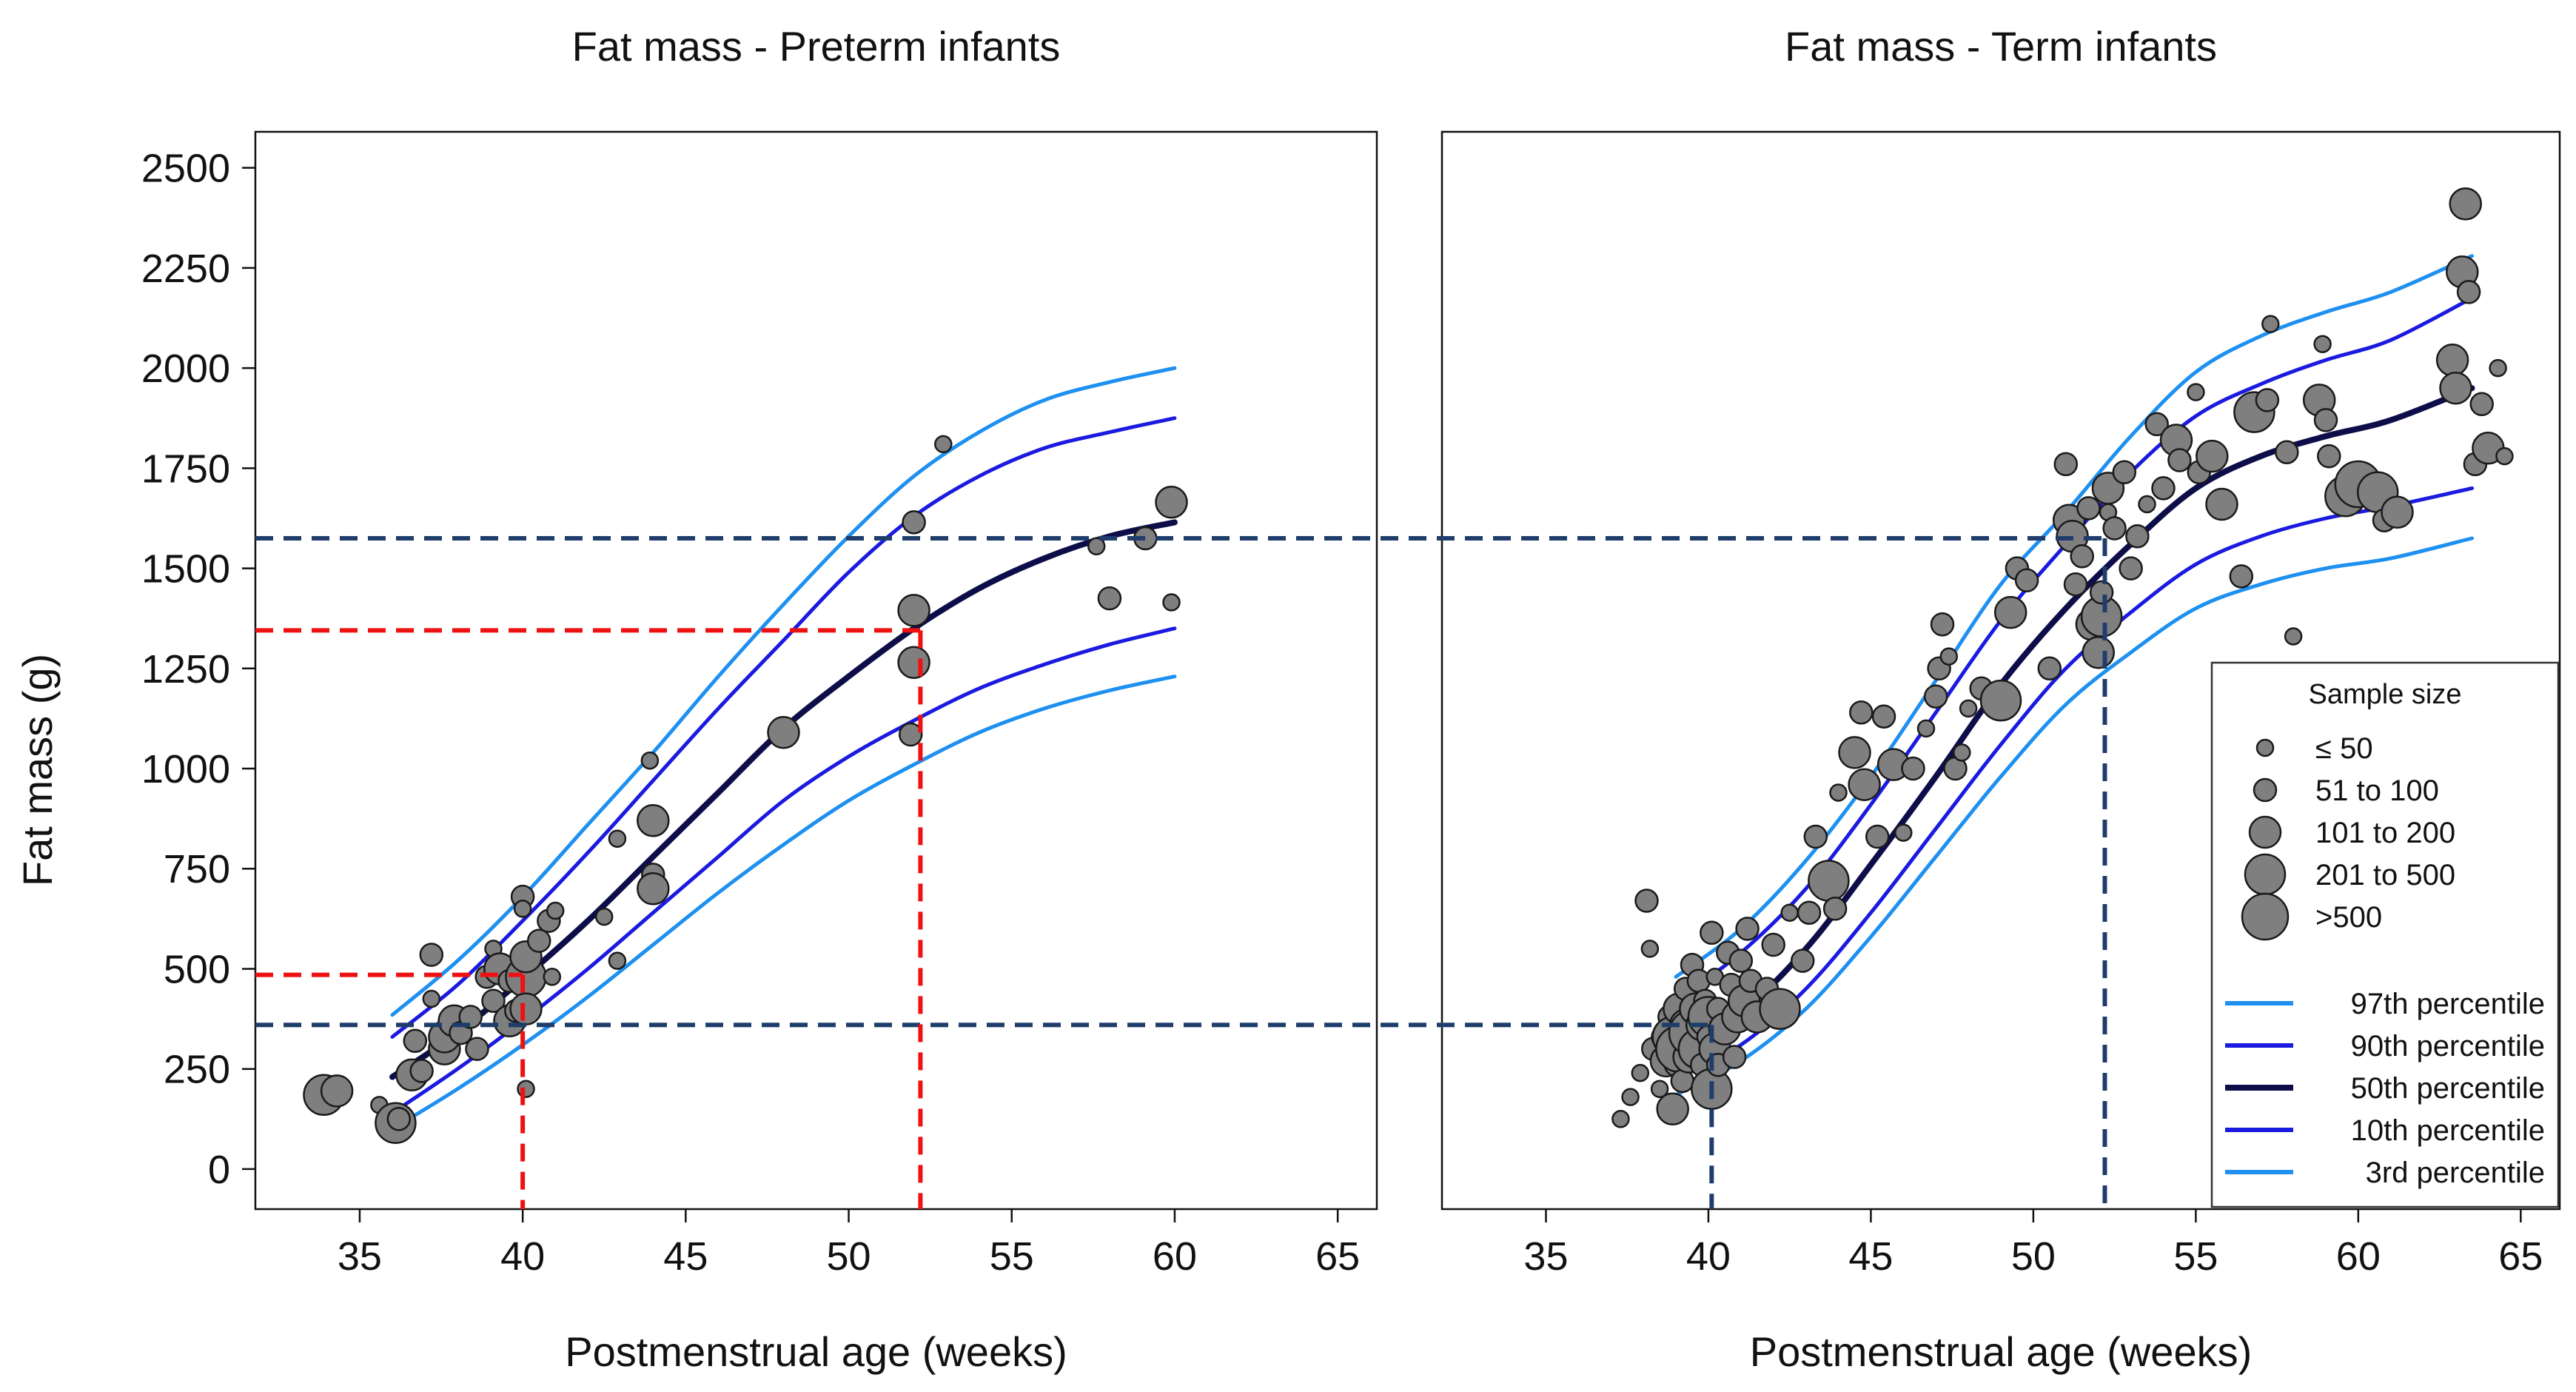 The image size is (2576, 1392). I want to click on y-tick-label: 0, so click(219, 1170).